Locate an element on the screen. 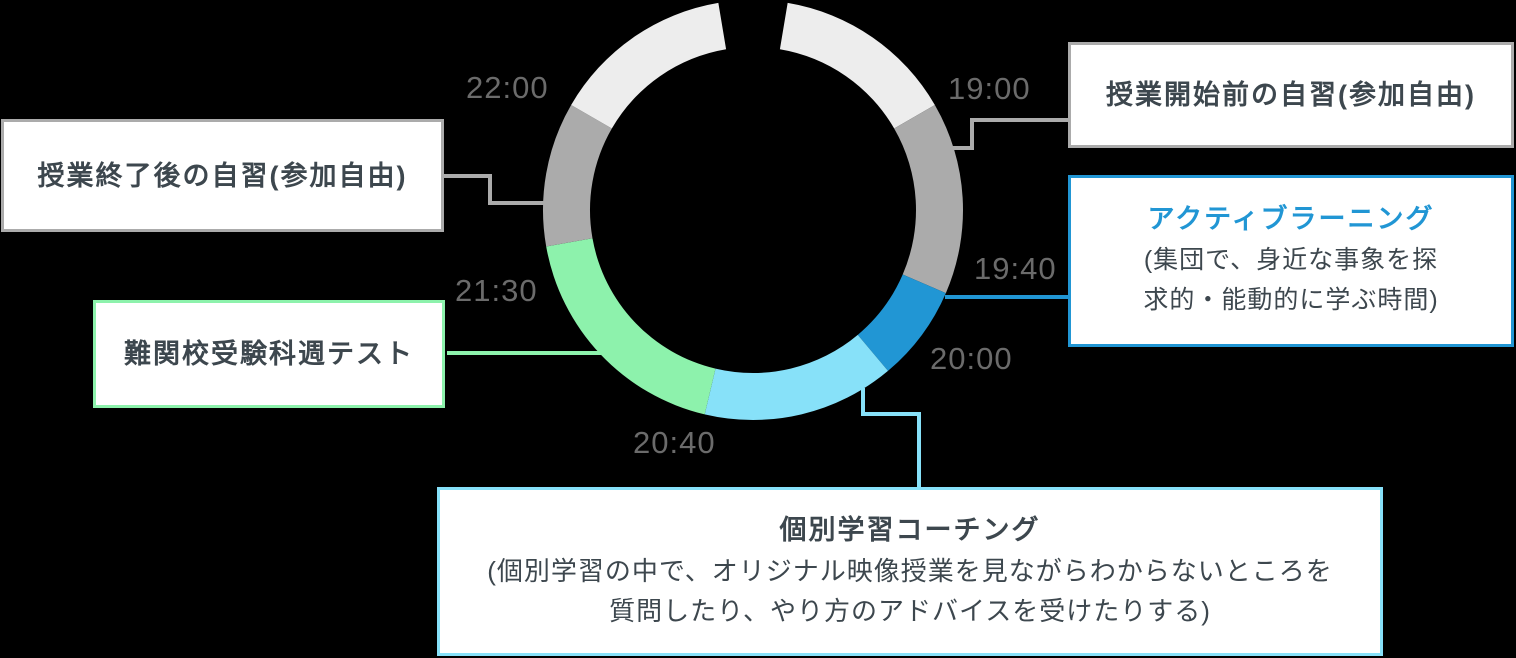 Image resolution: width=1516 pixels, height=658 pixels. callout-active-learning: アクティブラーニング (集団で、身近な事象を探 求的・能動的に学ぶ時間) is located at coordinates (1291, 261).